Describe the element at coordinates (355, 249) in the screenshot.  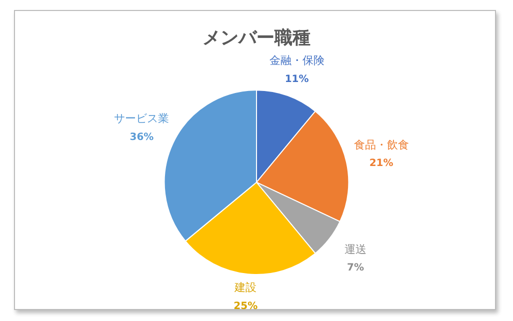
I see `slice-label: 運送` at that location.